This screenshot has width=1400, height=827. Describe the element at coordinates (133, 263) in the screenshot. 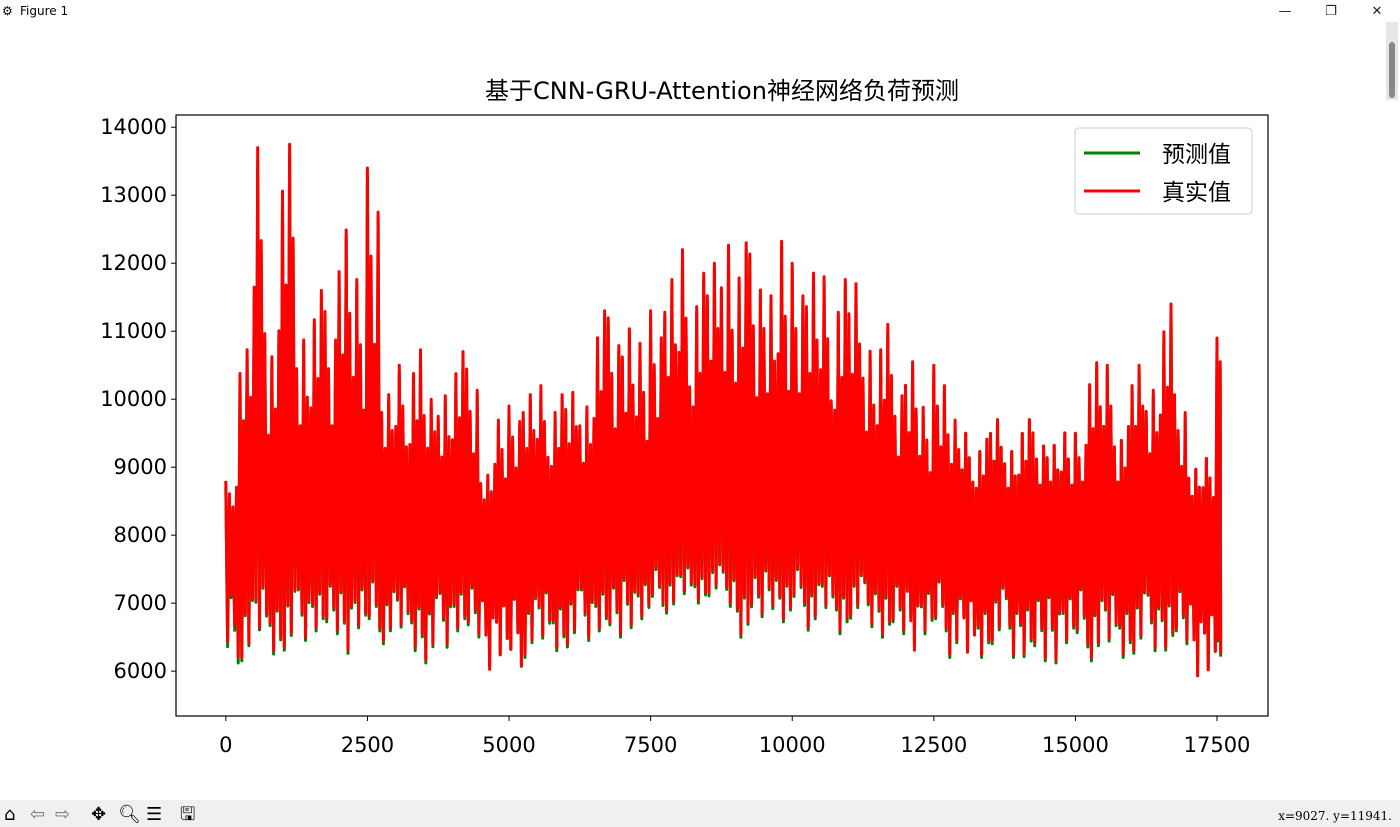

I see `y-tick-label: 12000` at that location.